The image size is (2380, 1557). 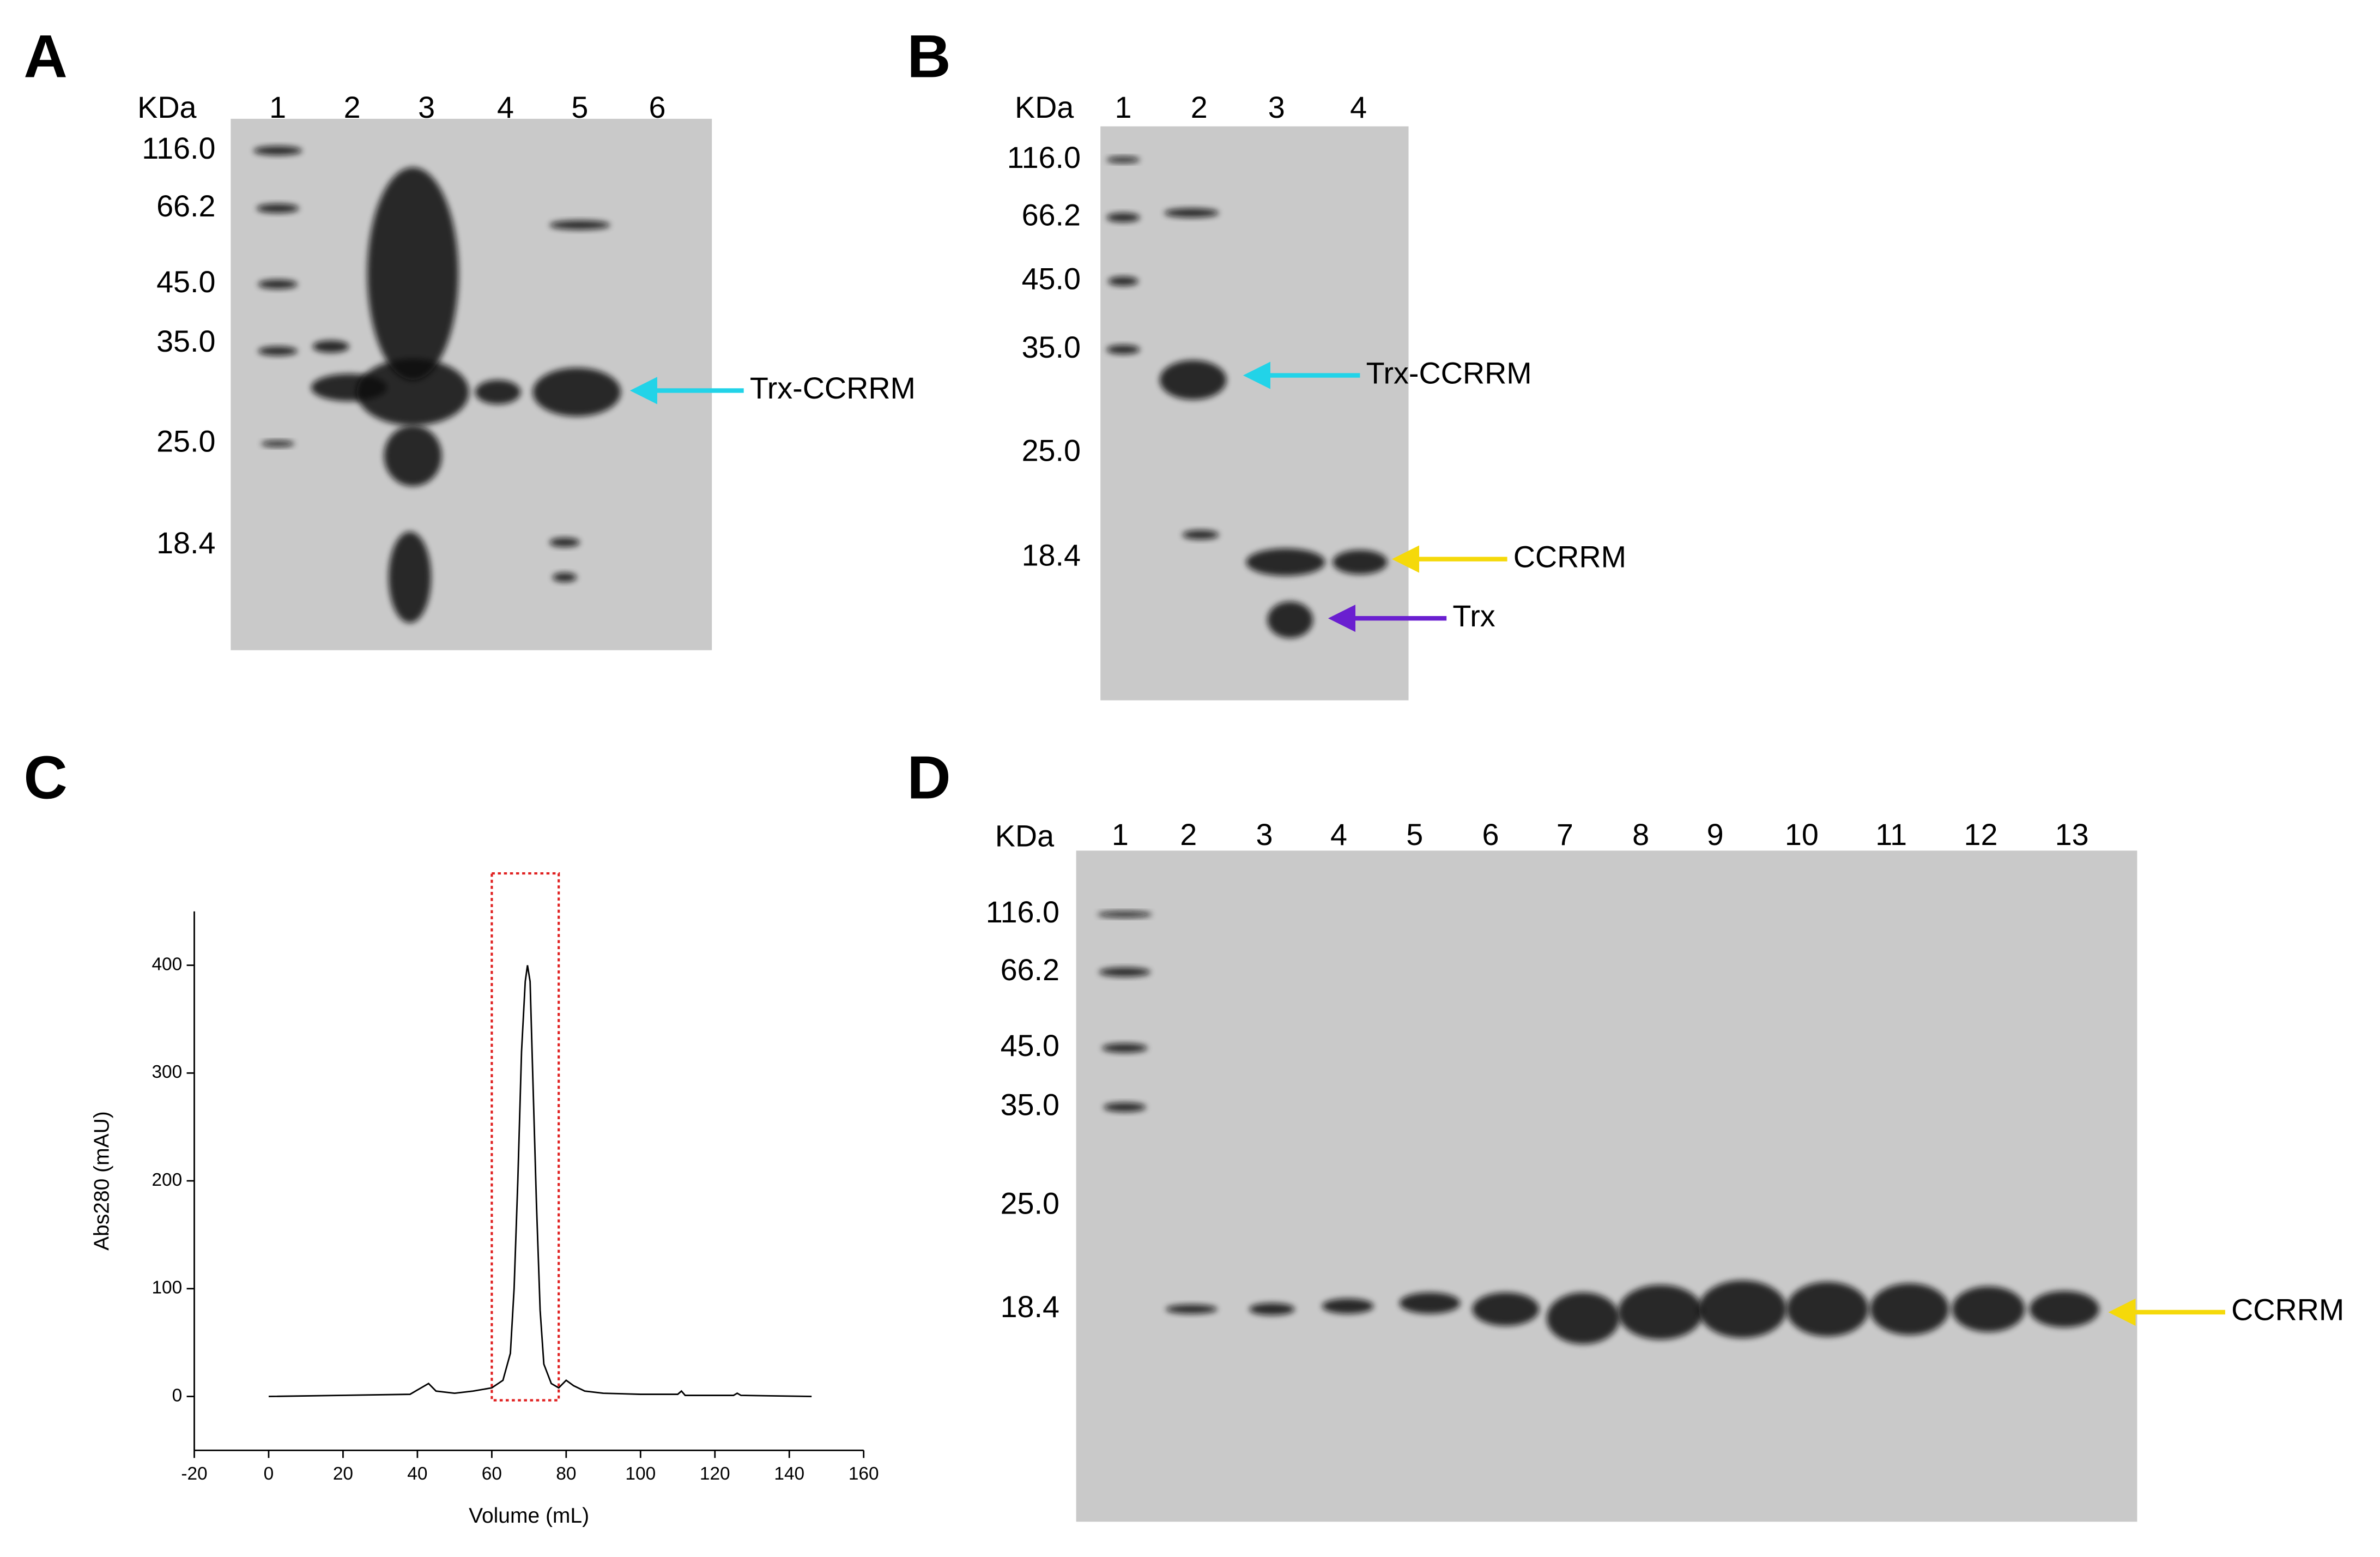 What do you see at coordinates (167, 1288) in the screenshot?
I see `y-tick-label: 100` at bounding box center [167, 1288].